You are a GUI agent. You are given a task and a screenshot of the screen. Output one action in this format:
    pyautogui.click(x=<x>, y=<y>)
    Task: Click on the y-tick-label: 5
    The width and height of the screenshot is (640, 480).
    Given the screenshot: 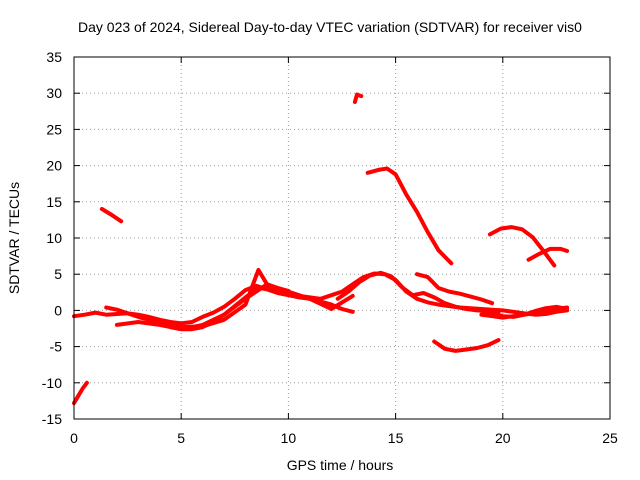 What is the action you would take?
    pyautogui.click(x=58, y=274)
    